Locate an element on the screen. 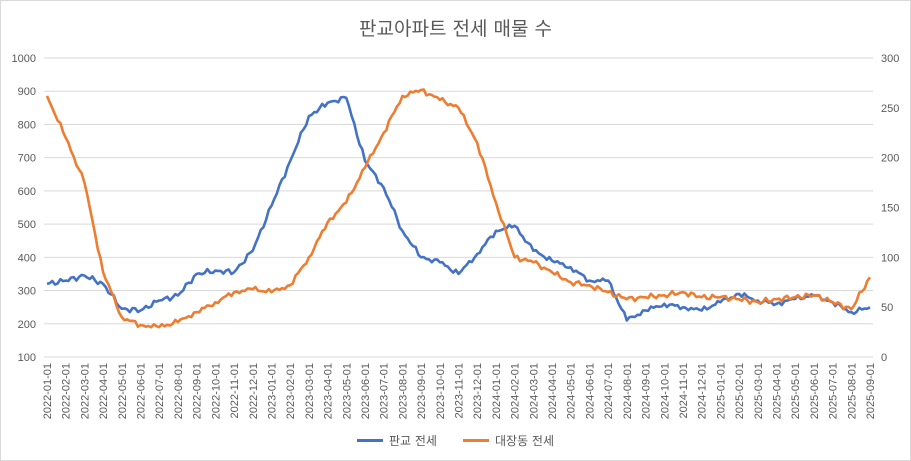 This screenshot has height=461, width=911. x-tick-label: 2025-09-01 is located at coordinates (871, 391).